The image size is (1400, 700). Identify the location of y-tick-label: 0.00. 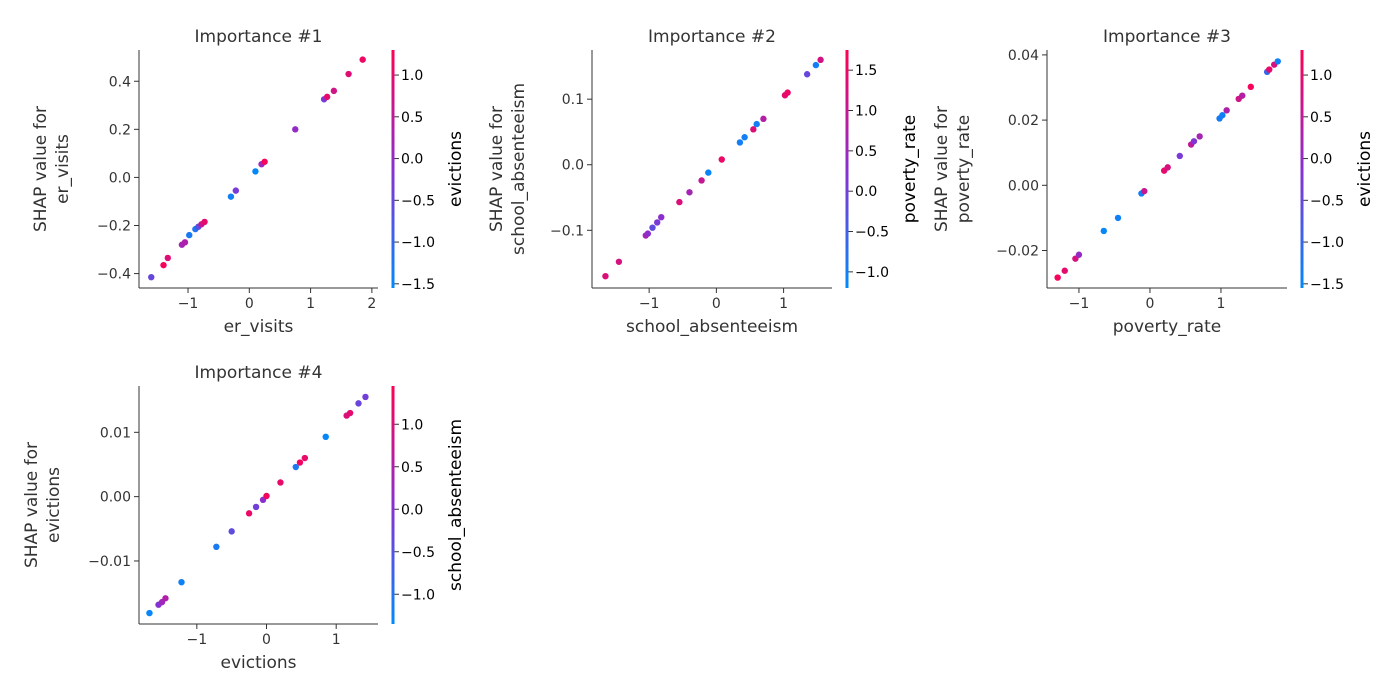
(115, 498).